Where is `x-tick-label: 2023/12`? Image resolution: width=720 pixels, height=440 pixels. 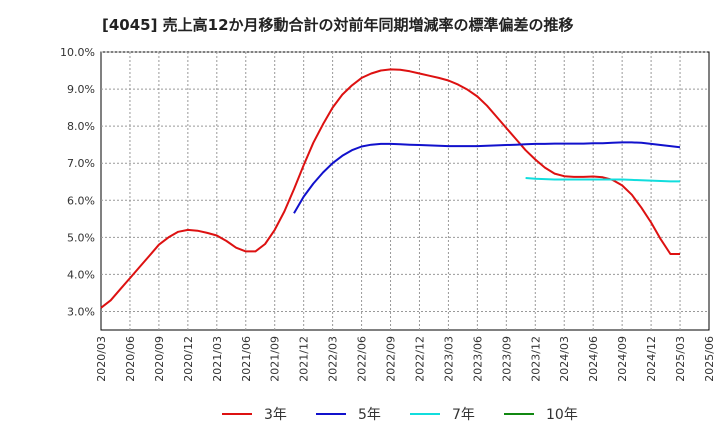 x-tick-label: 2023/12 is located at coordinates (535, 359).